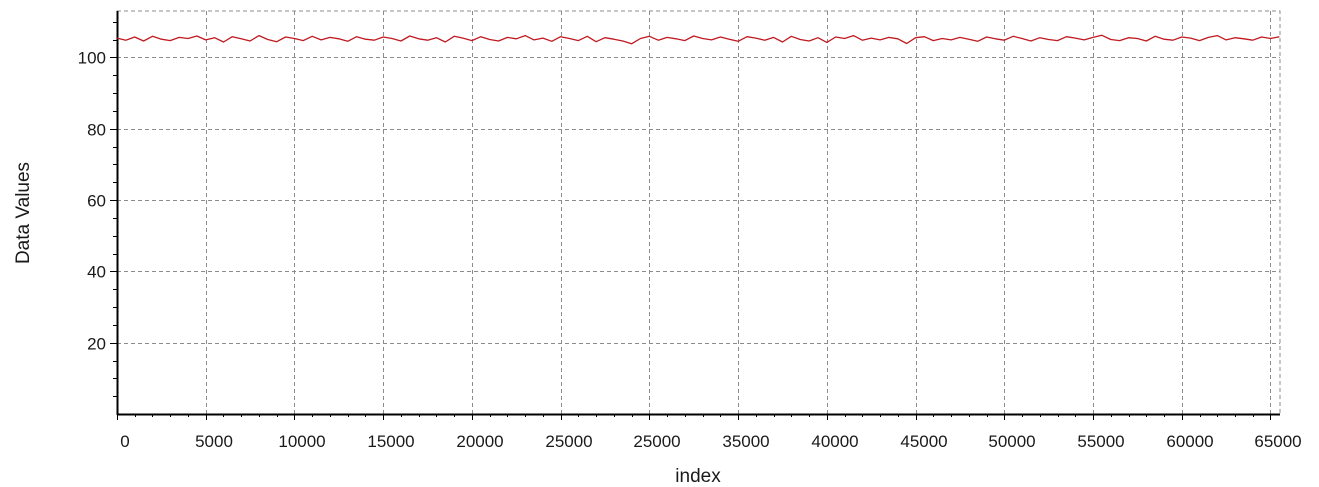 The image size is (1319, 487). Describe the element at coordinates (1011, 441) in the screenshot. I see `x-tick-label: 50000` at that location.